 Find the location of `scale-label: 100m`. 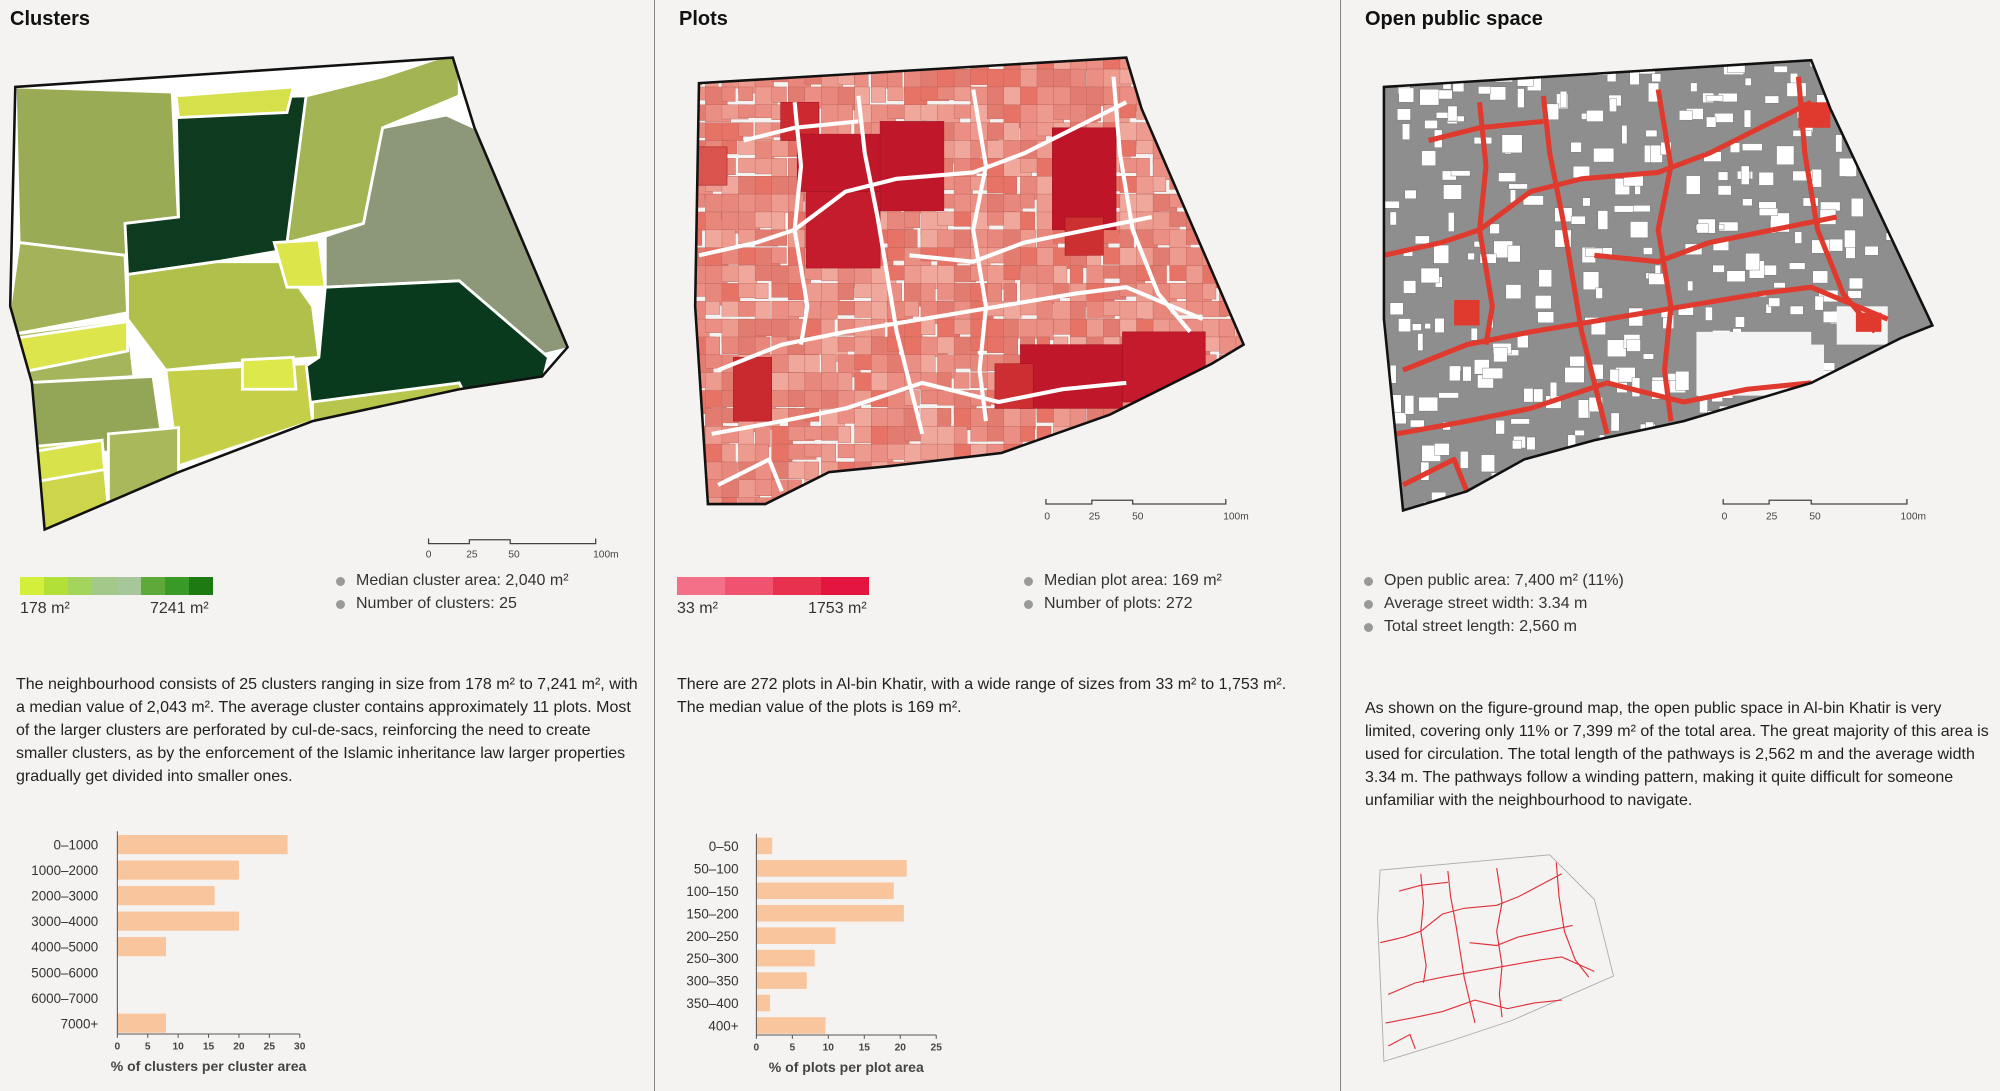

scale-label: 100m is located at coordinates (605, 555).